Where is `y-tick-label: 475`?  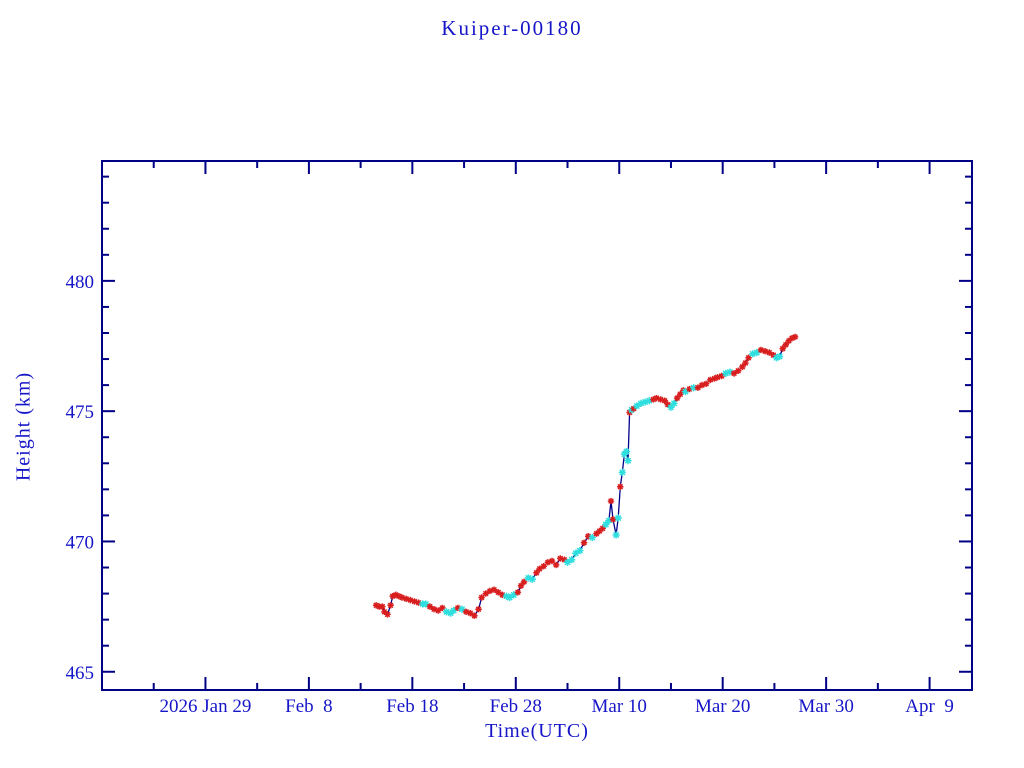
y-tick-label: 475 is located at coordinates (80, 412).